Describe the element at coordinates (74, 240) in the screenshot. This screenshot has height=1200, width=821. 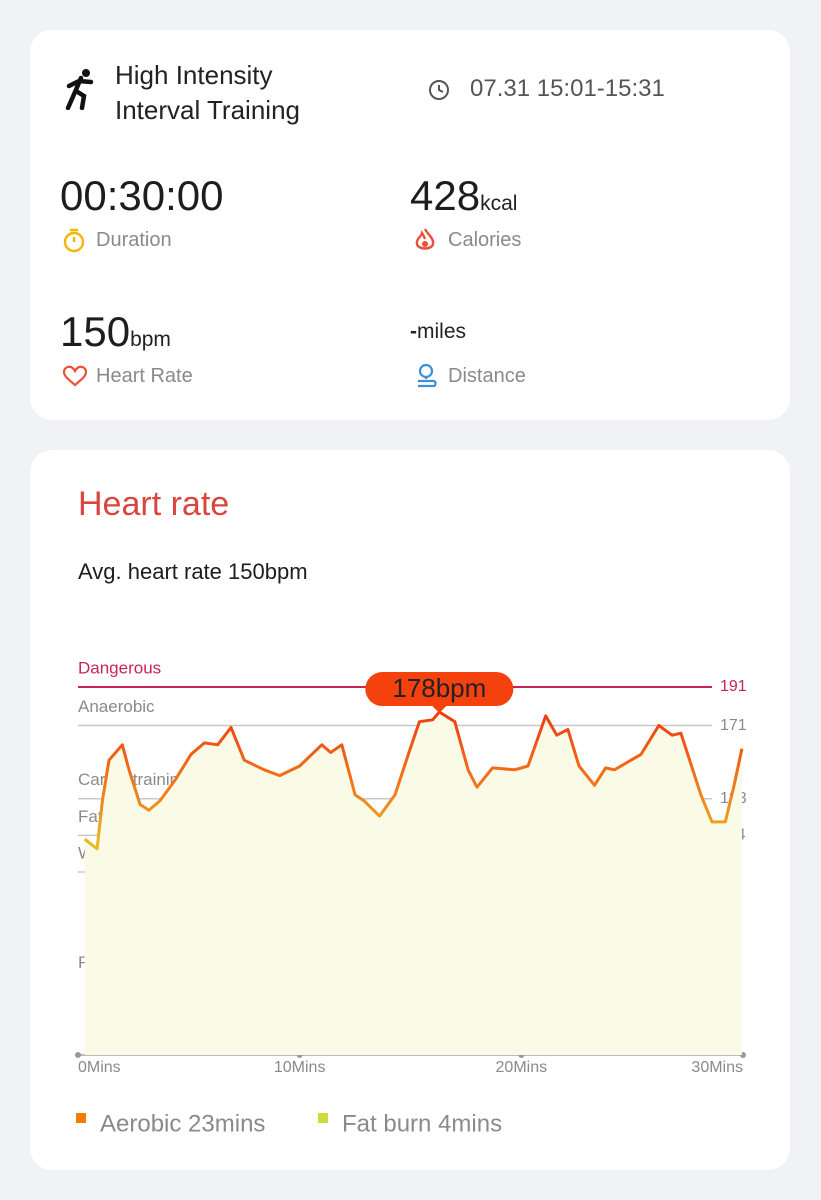
I see `duration-icon` at that location.